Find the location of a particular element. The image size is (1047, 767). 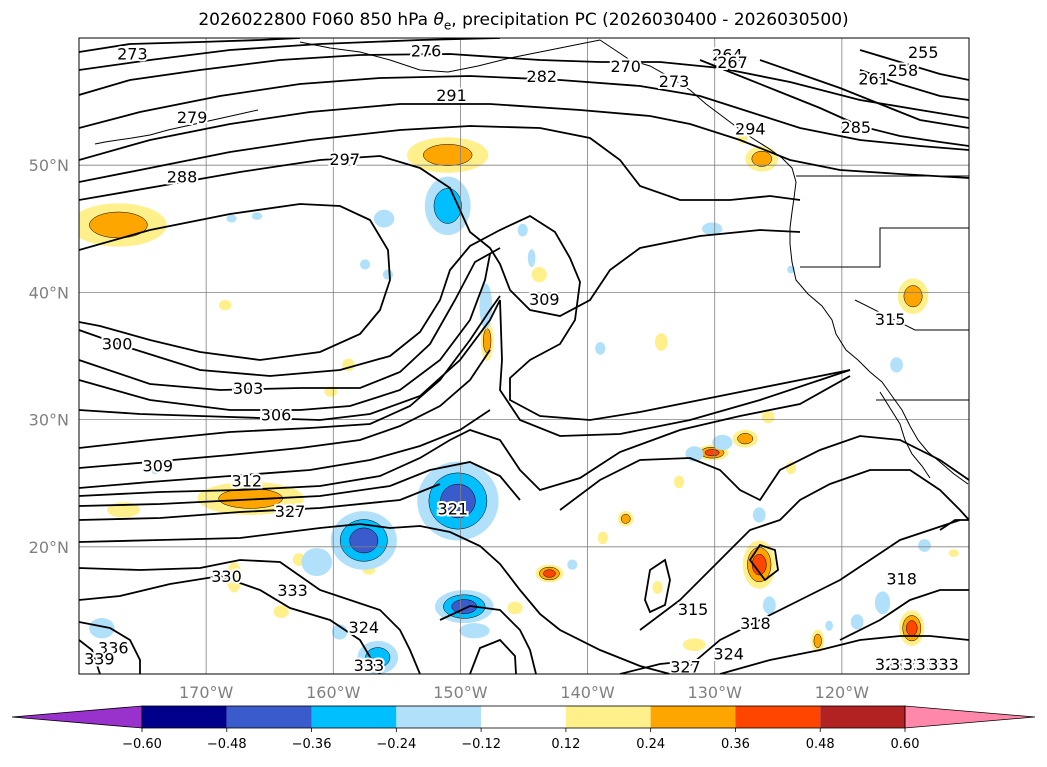

contour-label: 258 is located at coordinates (903, 70).